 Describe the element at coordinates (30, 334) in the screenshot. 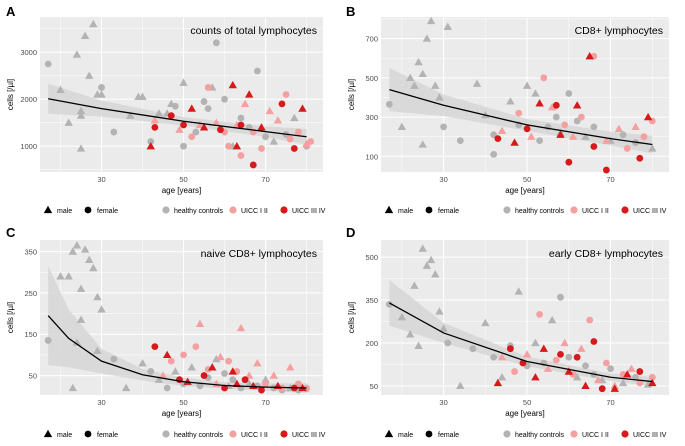

I see `y-tick-label: 150` at that location.